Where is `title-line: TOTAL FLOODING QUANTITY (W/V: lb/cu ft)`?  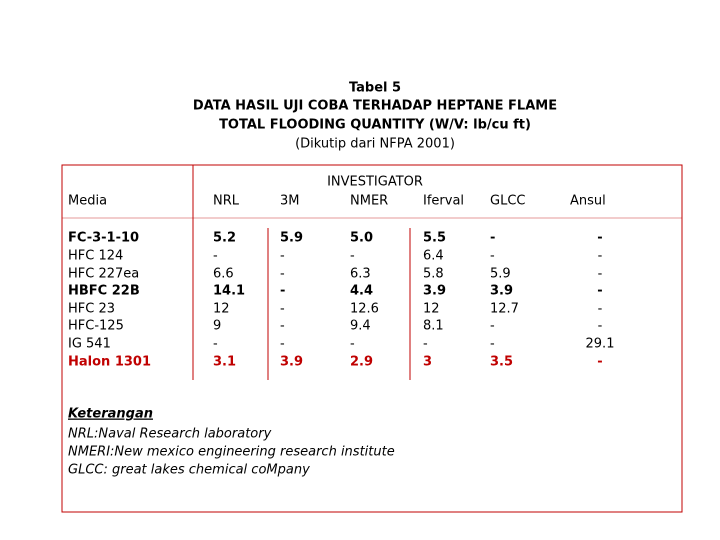 title-line: TOTAL FLOODING QUANTITY (W/V: lb/cu ft) is located at coordinates (375, 125).